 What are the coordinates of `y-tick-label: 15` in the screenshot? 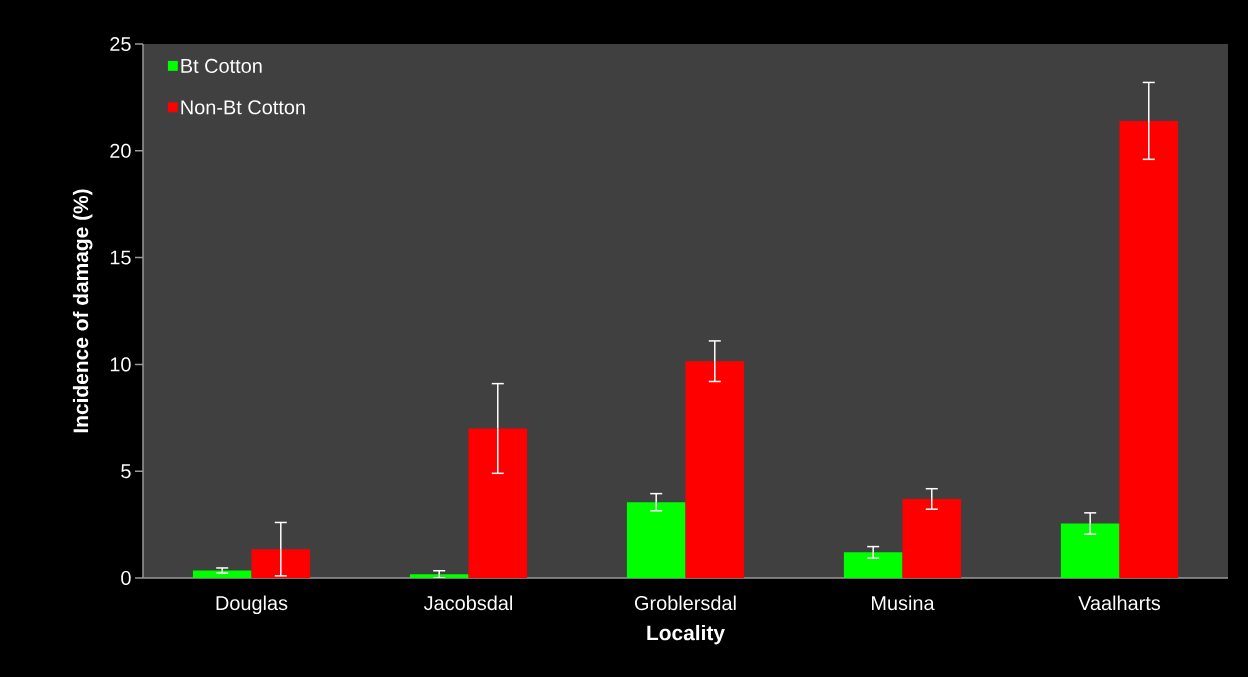 It's located at (120, 257).